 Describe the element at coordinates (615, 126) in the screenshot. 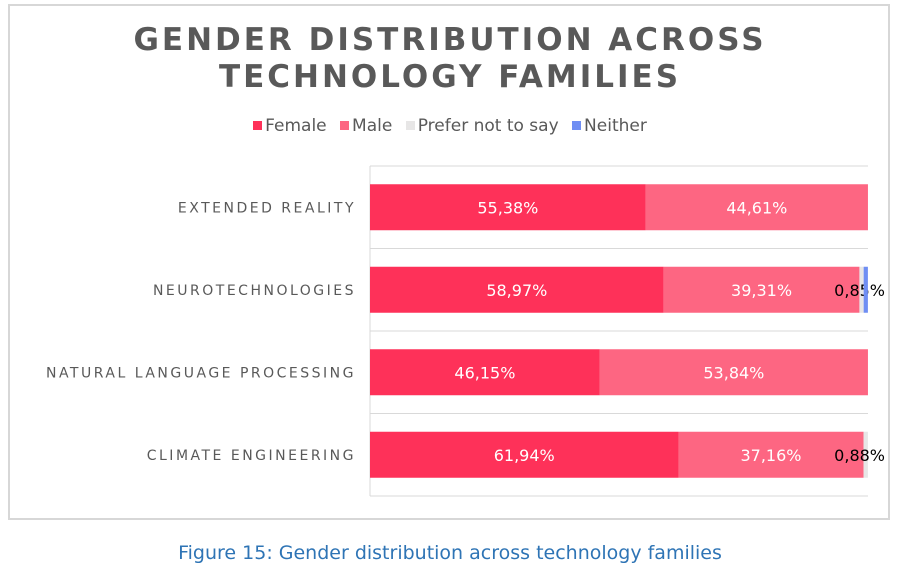

I see `legend-label-neither: Neither` at that location.